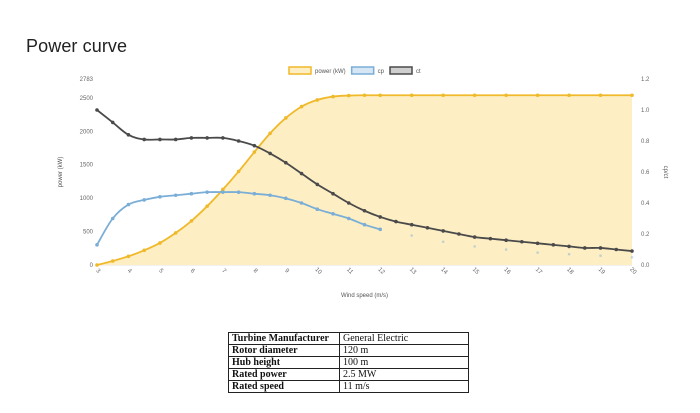 Image resolution: width=700 pixels, height=413 pixels. What do you see at coordinates (318, 271) in the screenshot?
I see `x-tick-label: 10` at bounding box center [318, 271].